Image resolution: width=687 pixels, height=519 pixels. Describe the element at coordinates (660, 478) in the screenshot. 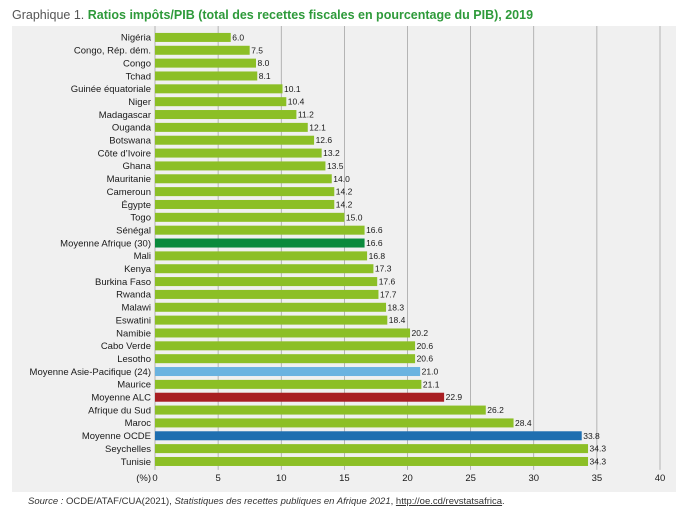

I see `x-tick-label: 40` at that location.